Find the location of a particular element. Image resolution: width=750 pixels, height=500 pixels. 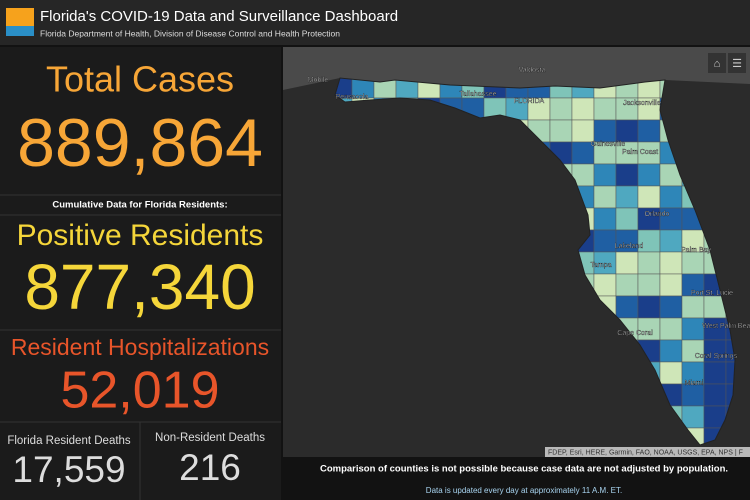

legend-button is located at coordinates (737, 63).